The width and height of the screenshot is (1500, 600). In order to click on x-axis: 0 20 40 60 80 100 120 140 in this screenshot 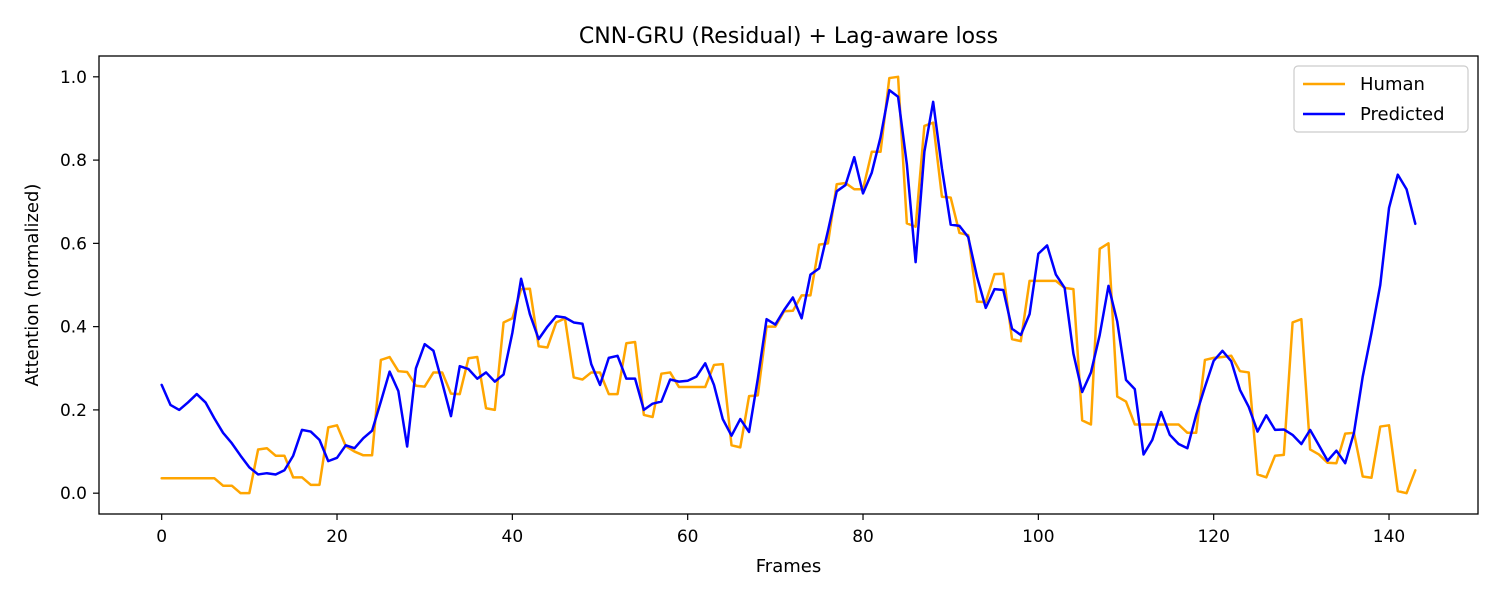, I will do `click(780, 530)`.